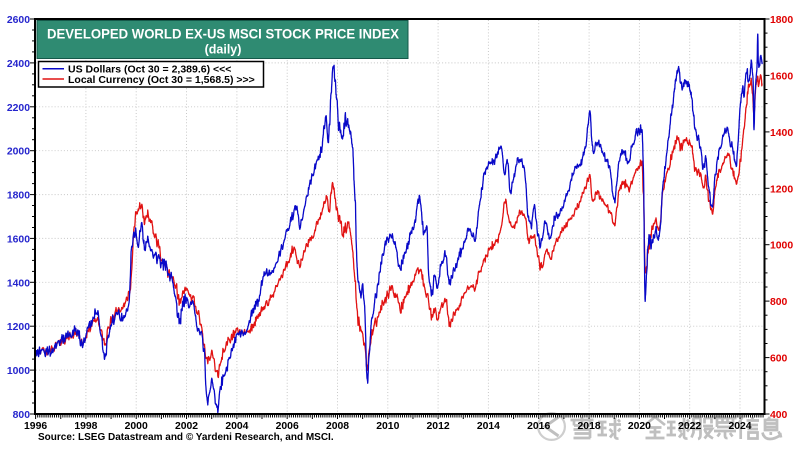 This screenshot has width=800, height=450. Describe the element at coordinates (149, 70) in the screenshot. I see `svg-text:US Dollars (Oct 30 = 2,389.6): US Dollars (Oct 30 = 2,389.6) <<<` at that location.